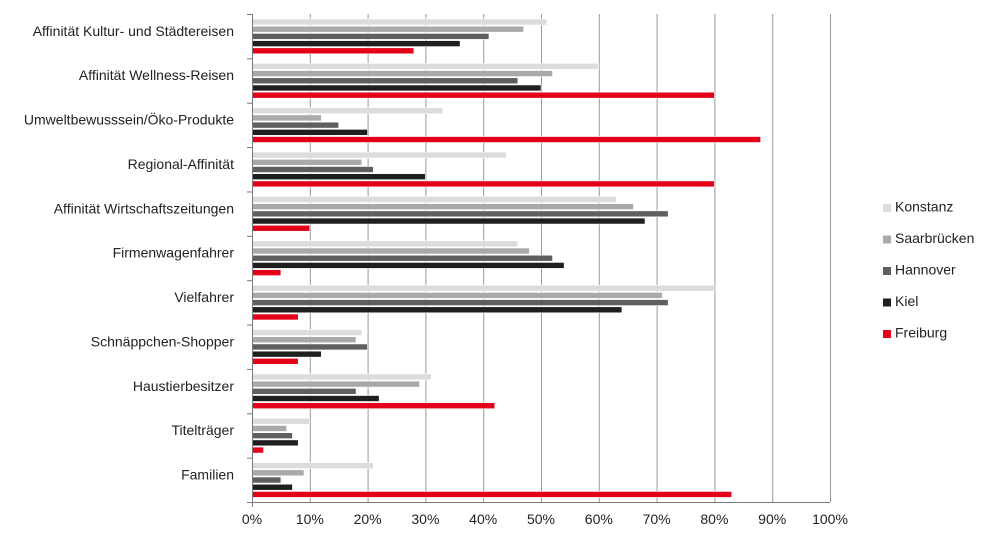  Describe the element at coordinates (924, 207) in the screenshot. I see `legend-label: Konstanz` at that location.